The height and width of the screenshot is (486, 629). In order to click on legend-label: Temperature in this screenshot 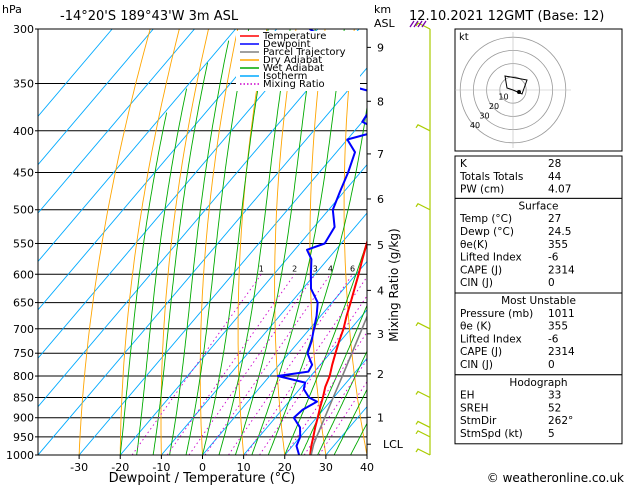, I will do `click(294, 36)`.